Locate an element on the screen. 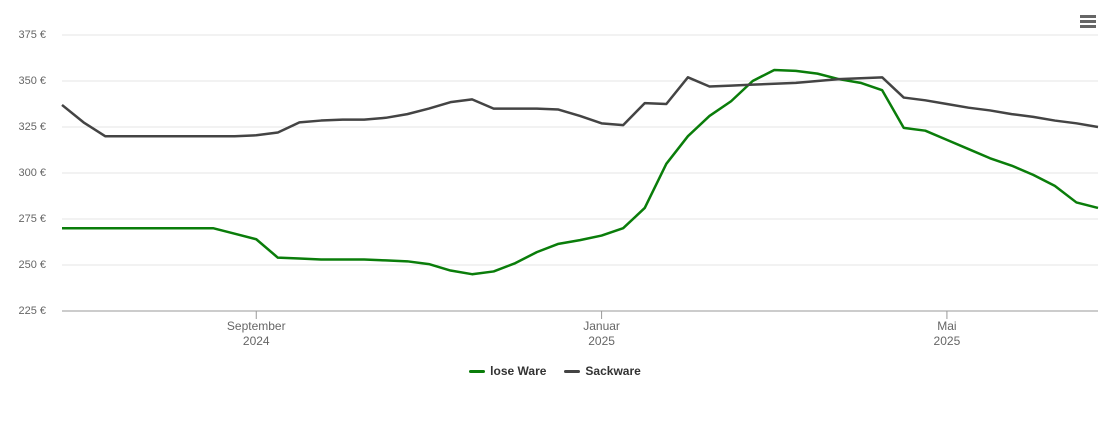 This screenshot has height=422, width=1110. legend-label: lose Ware is located at coordinates (518, 371).